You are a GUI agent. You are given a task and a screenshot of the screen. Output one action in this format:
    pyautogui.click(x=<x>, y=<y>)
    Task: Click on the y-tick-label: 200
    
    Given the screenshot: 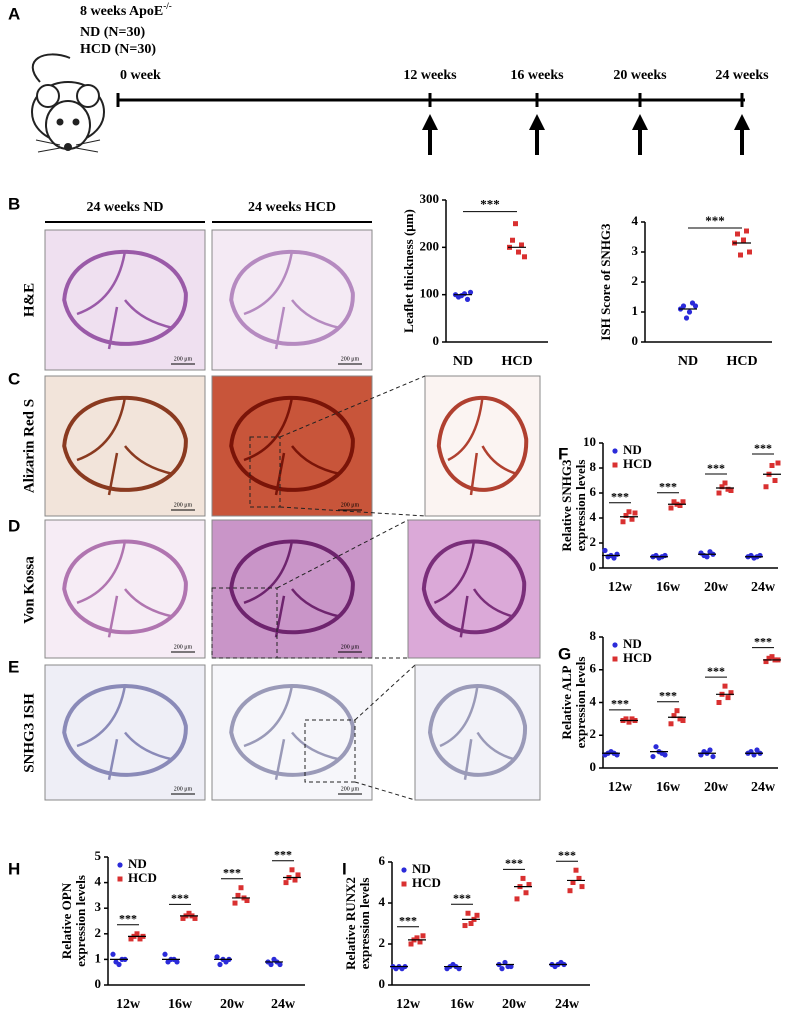 What is the action you would take?
    pyautogui.click(x=430, y=245)
    